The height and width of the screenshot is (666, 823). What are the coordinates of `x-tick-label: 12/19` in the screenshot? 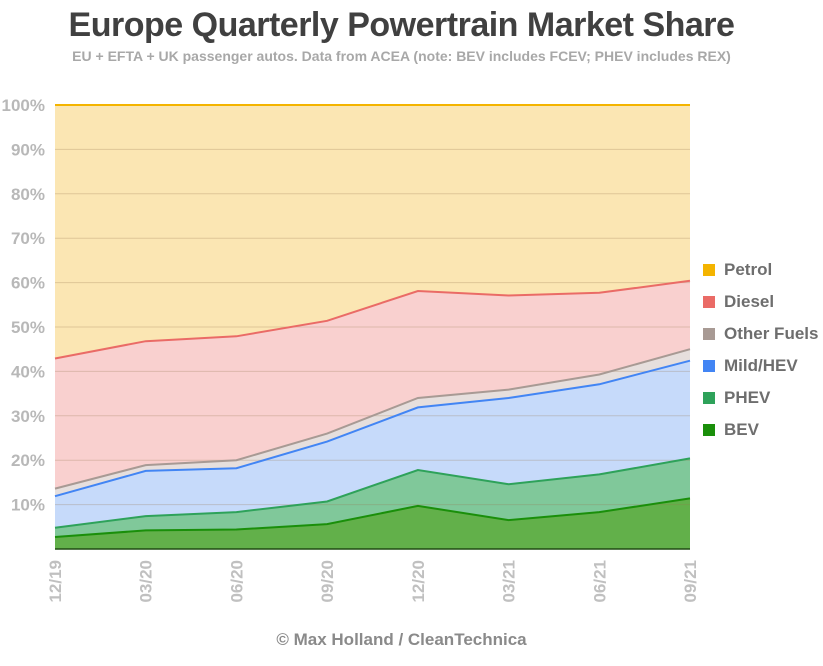 It's located at (55, 581).